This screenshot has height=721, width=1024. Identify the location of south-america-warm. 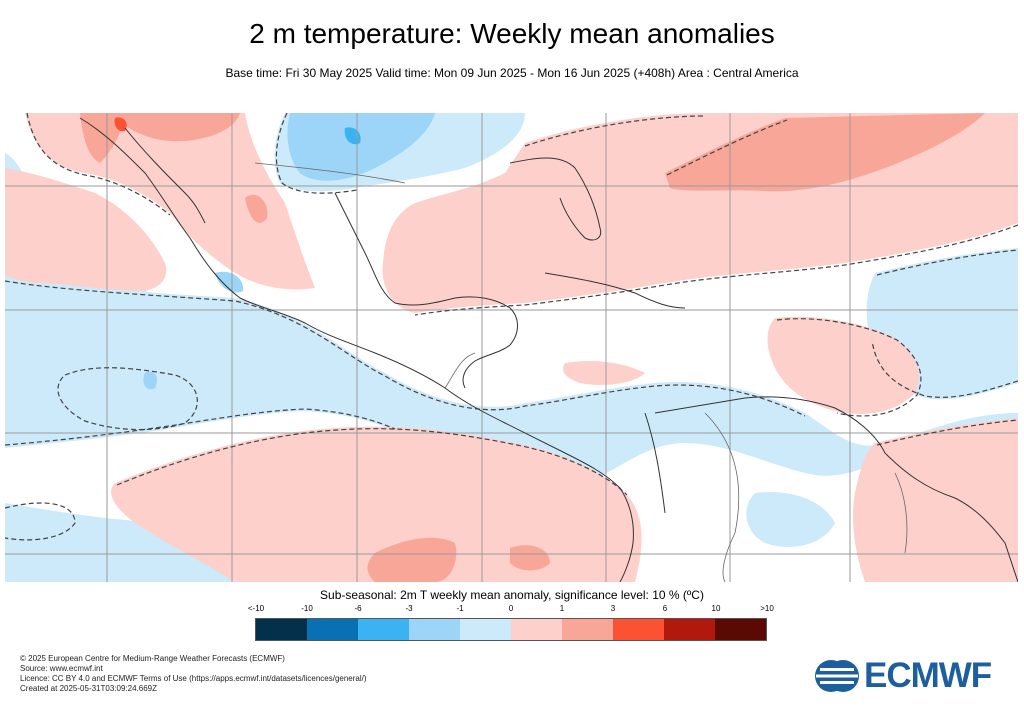
(935, 500).